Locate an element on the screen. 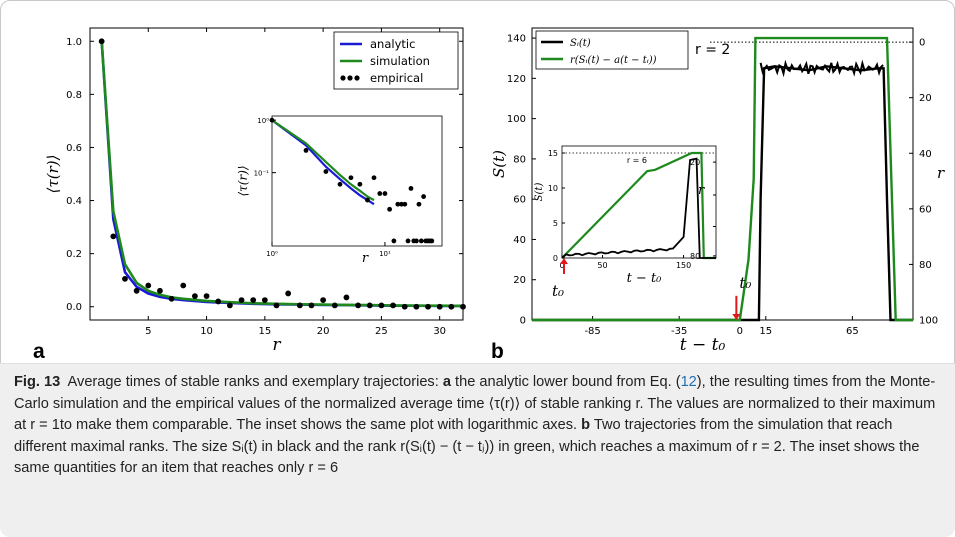 This screenshot has width=955, height=537. y-tick-label-b: 80 is located at coordinates (519, 159).